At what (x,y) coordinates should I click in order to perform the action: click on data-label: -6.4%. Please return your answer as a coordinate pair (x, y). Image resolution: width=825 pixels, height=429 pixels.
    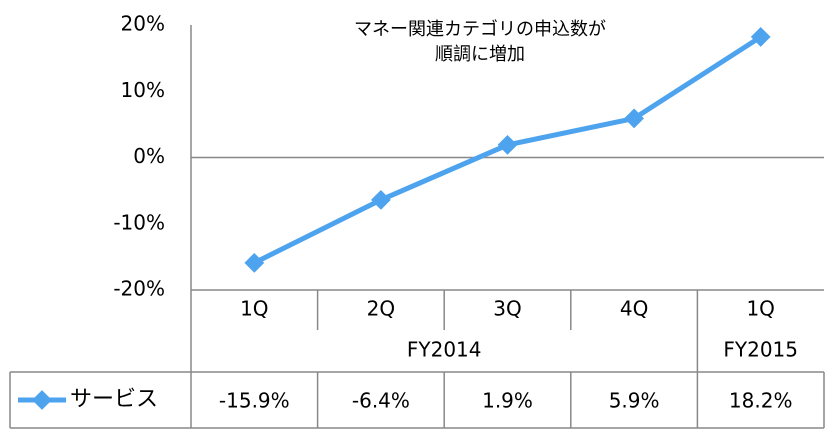
    Looking at the image, I should click on (381, 401).